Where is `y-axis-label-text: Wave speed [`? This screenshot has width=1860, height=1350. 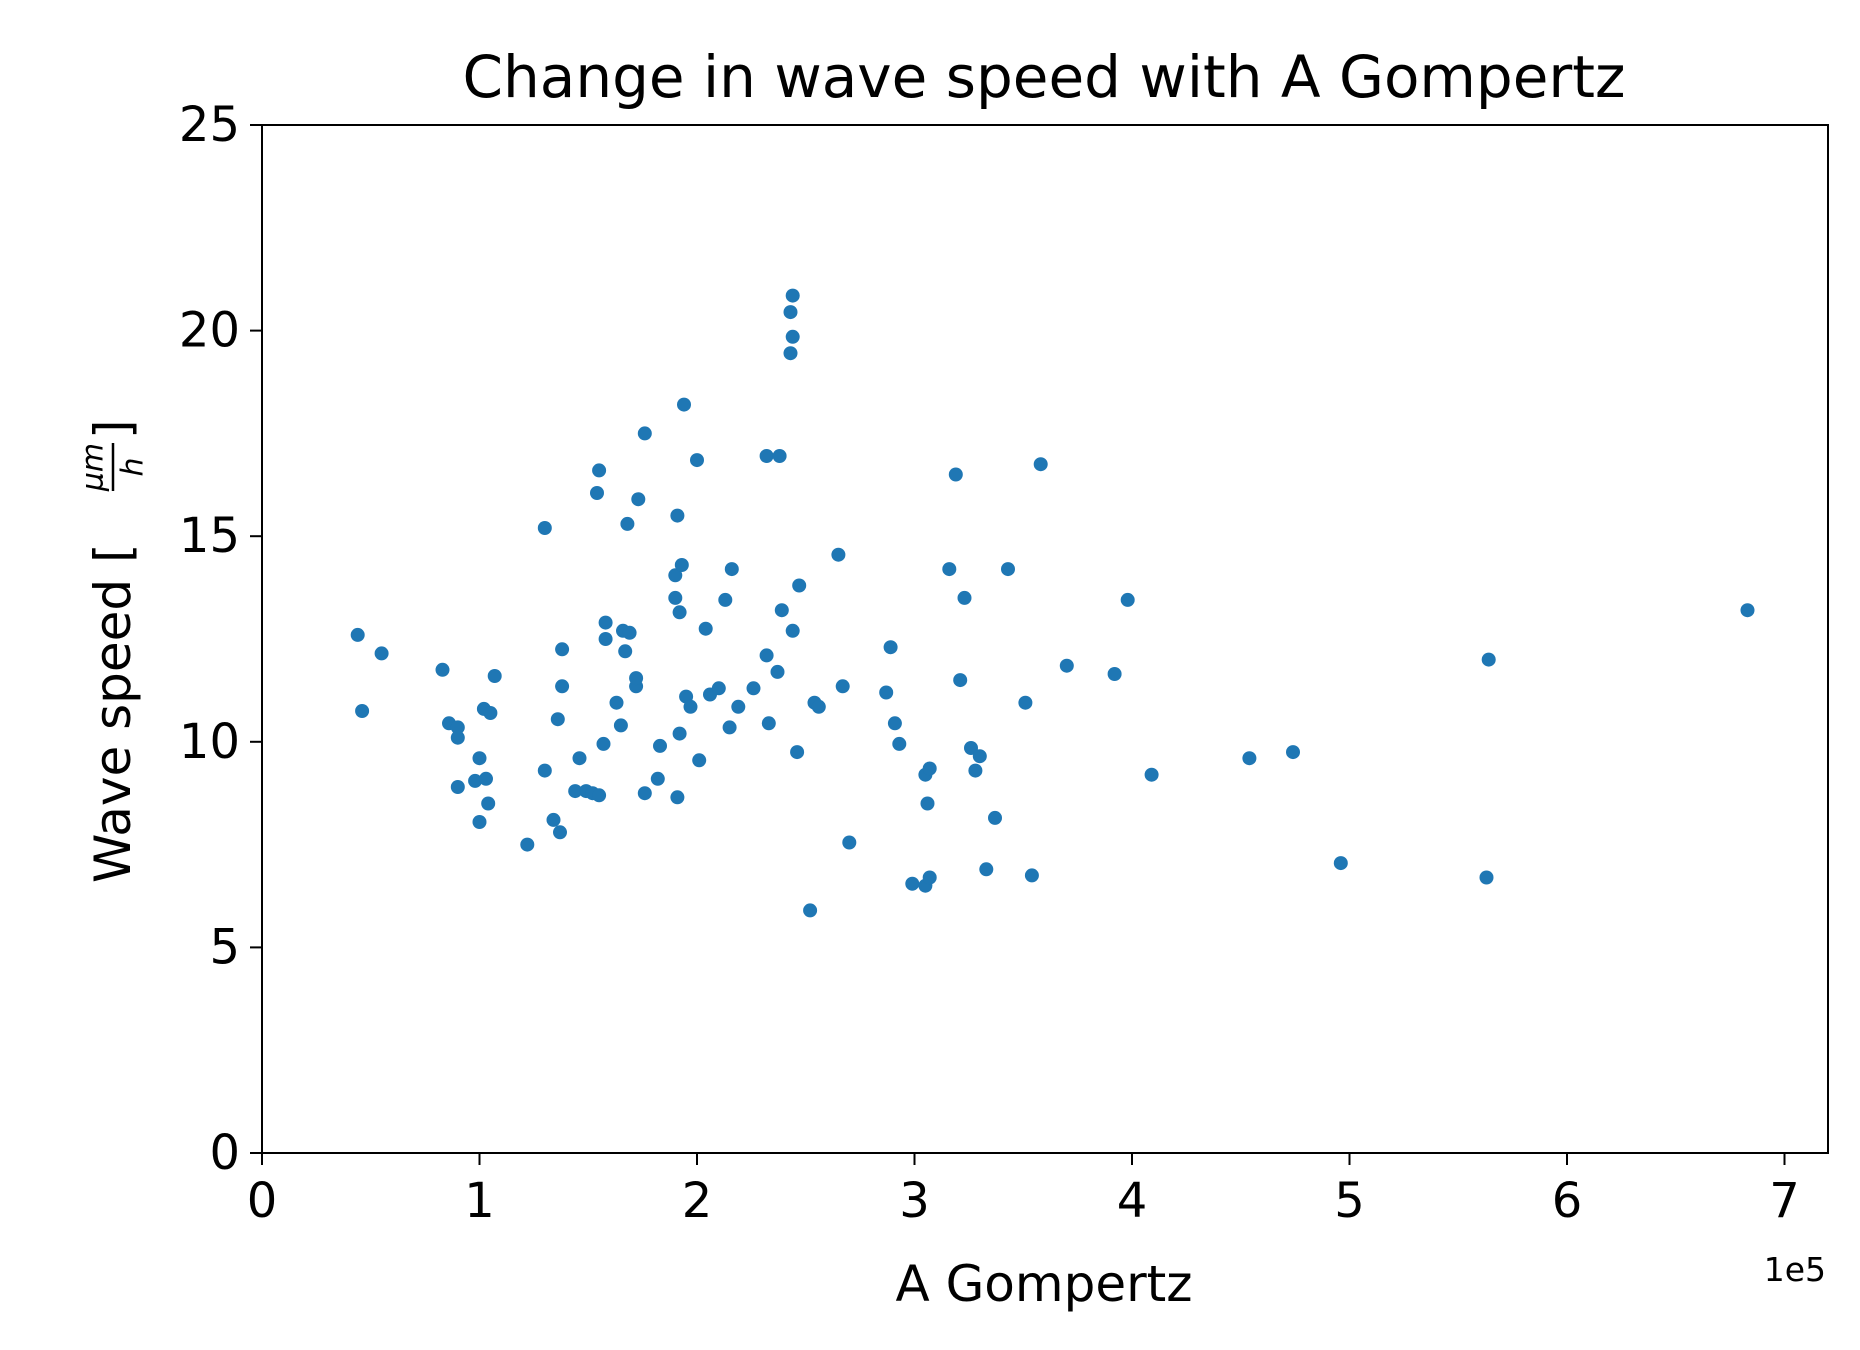
y-axis-label-text: Wave speed [ is located at coordinates (113, 713).